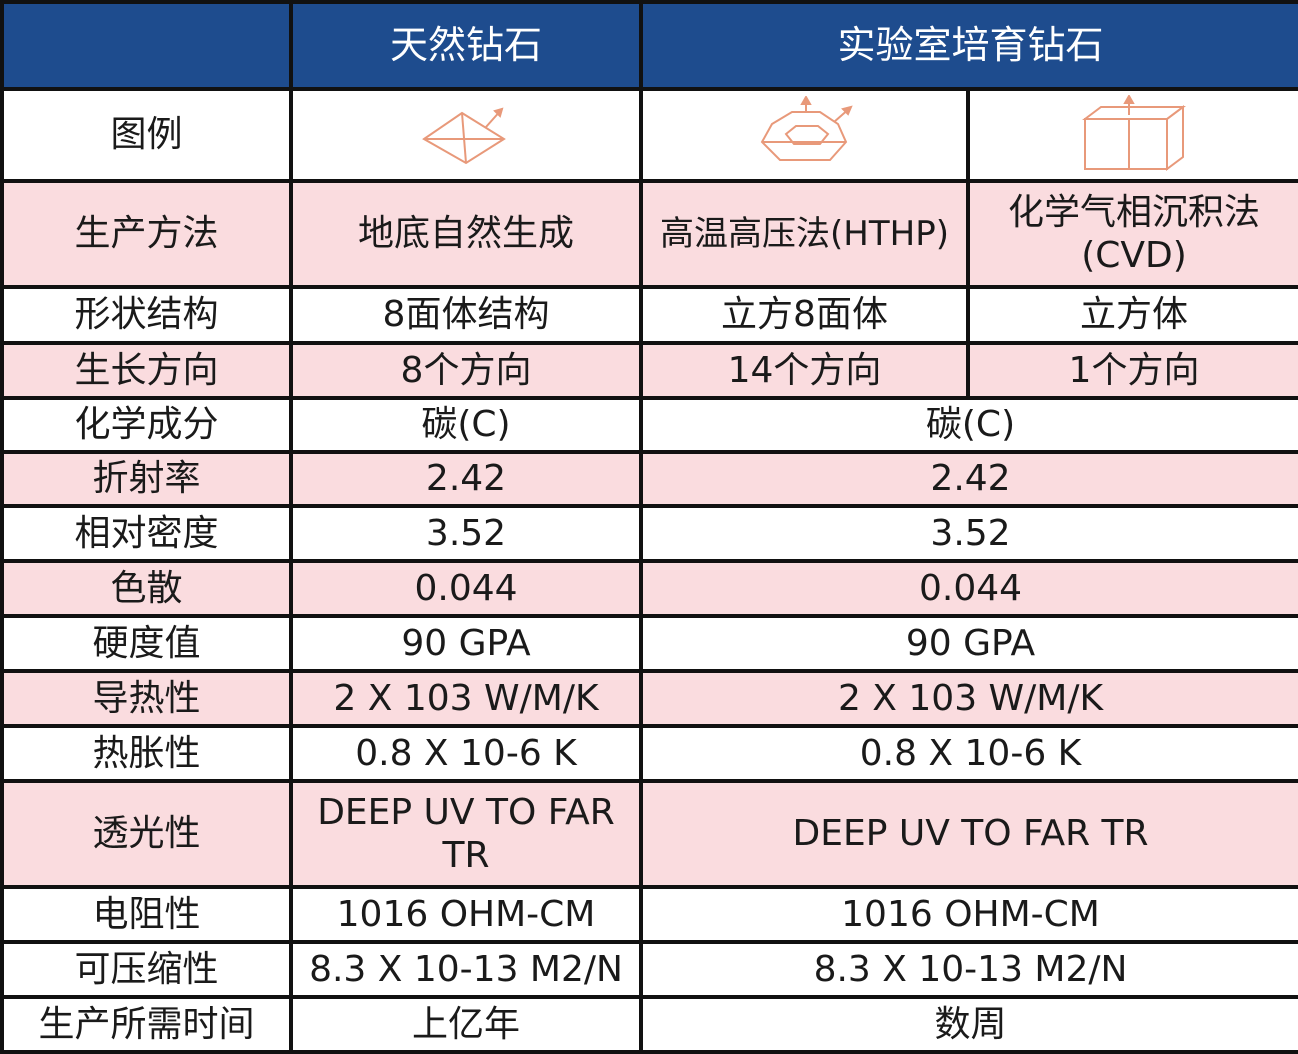 The image size is (1298, 1054). I want to click on illustration-cvd, so click(1131, 135).